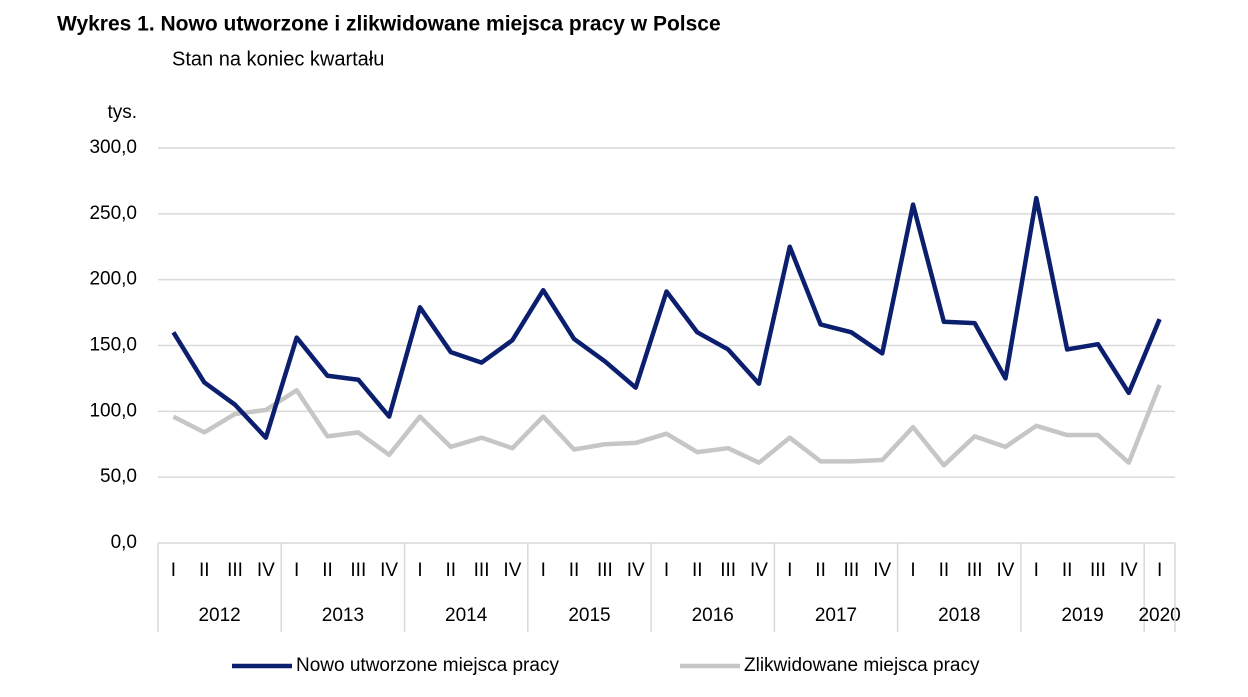 The height and width of the screenshot is (697, 1248). Describe the element at coordinates (278, 59) in the screenshot. I see `chart-subtitle: Stan na koniec kwartału` at that location.